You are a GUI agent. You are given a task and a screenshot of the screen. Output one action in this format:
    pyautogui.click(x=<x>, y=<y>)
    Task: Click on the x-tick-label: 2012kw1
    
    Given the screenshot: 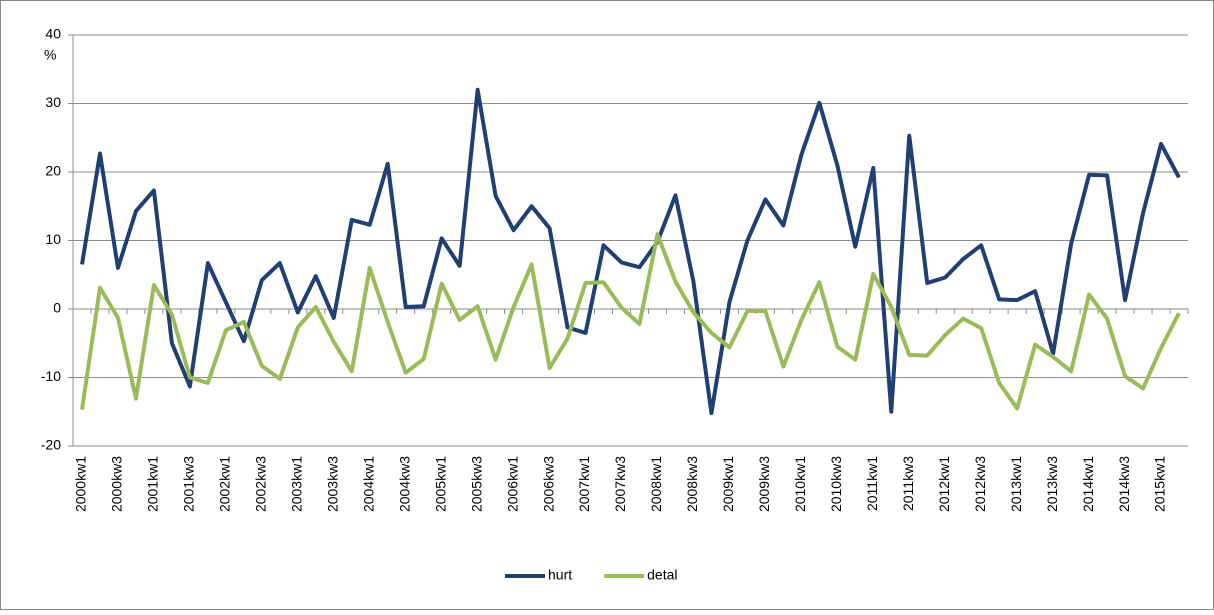 What is the action you would take?
    pyautogui.click(x=944, y=484)
    